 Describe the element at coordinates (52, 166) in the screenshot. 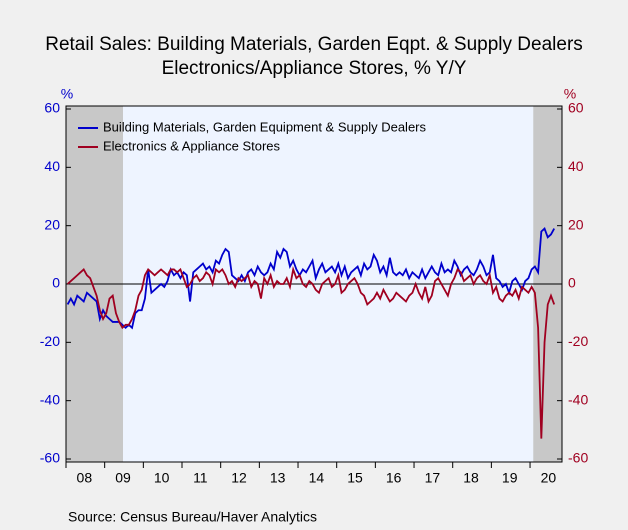

I see `y-tick-label: 40` at that location.